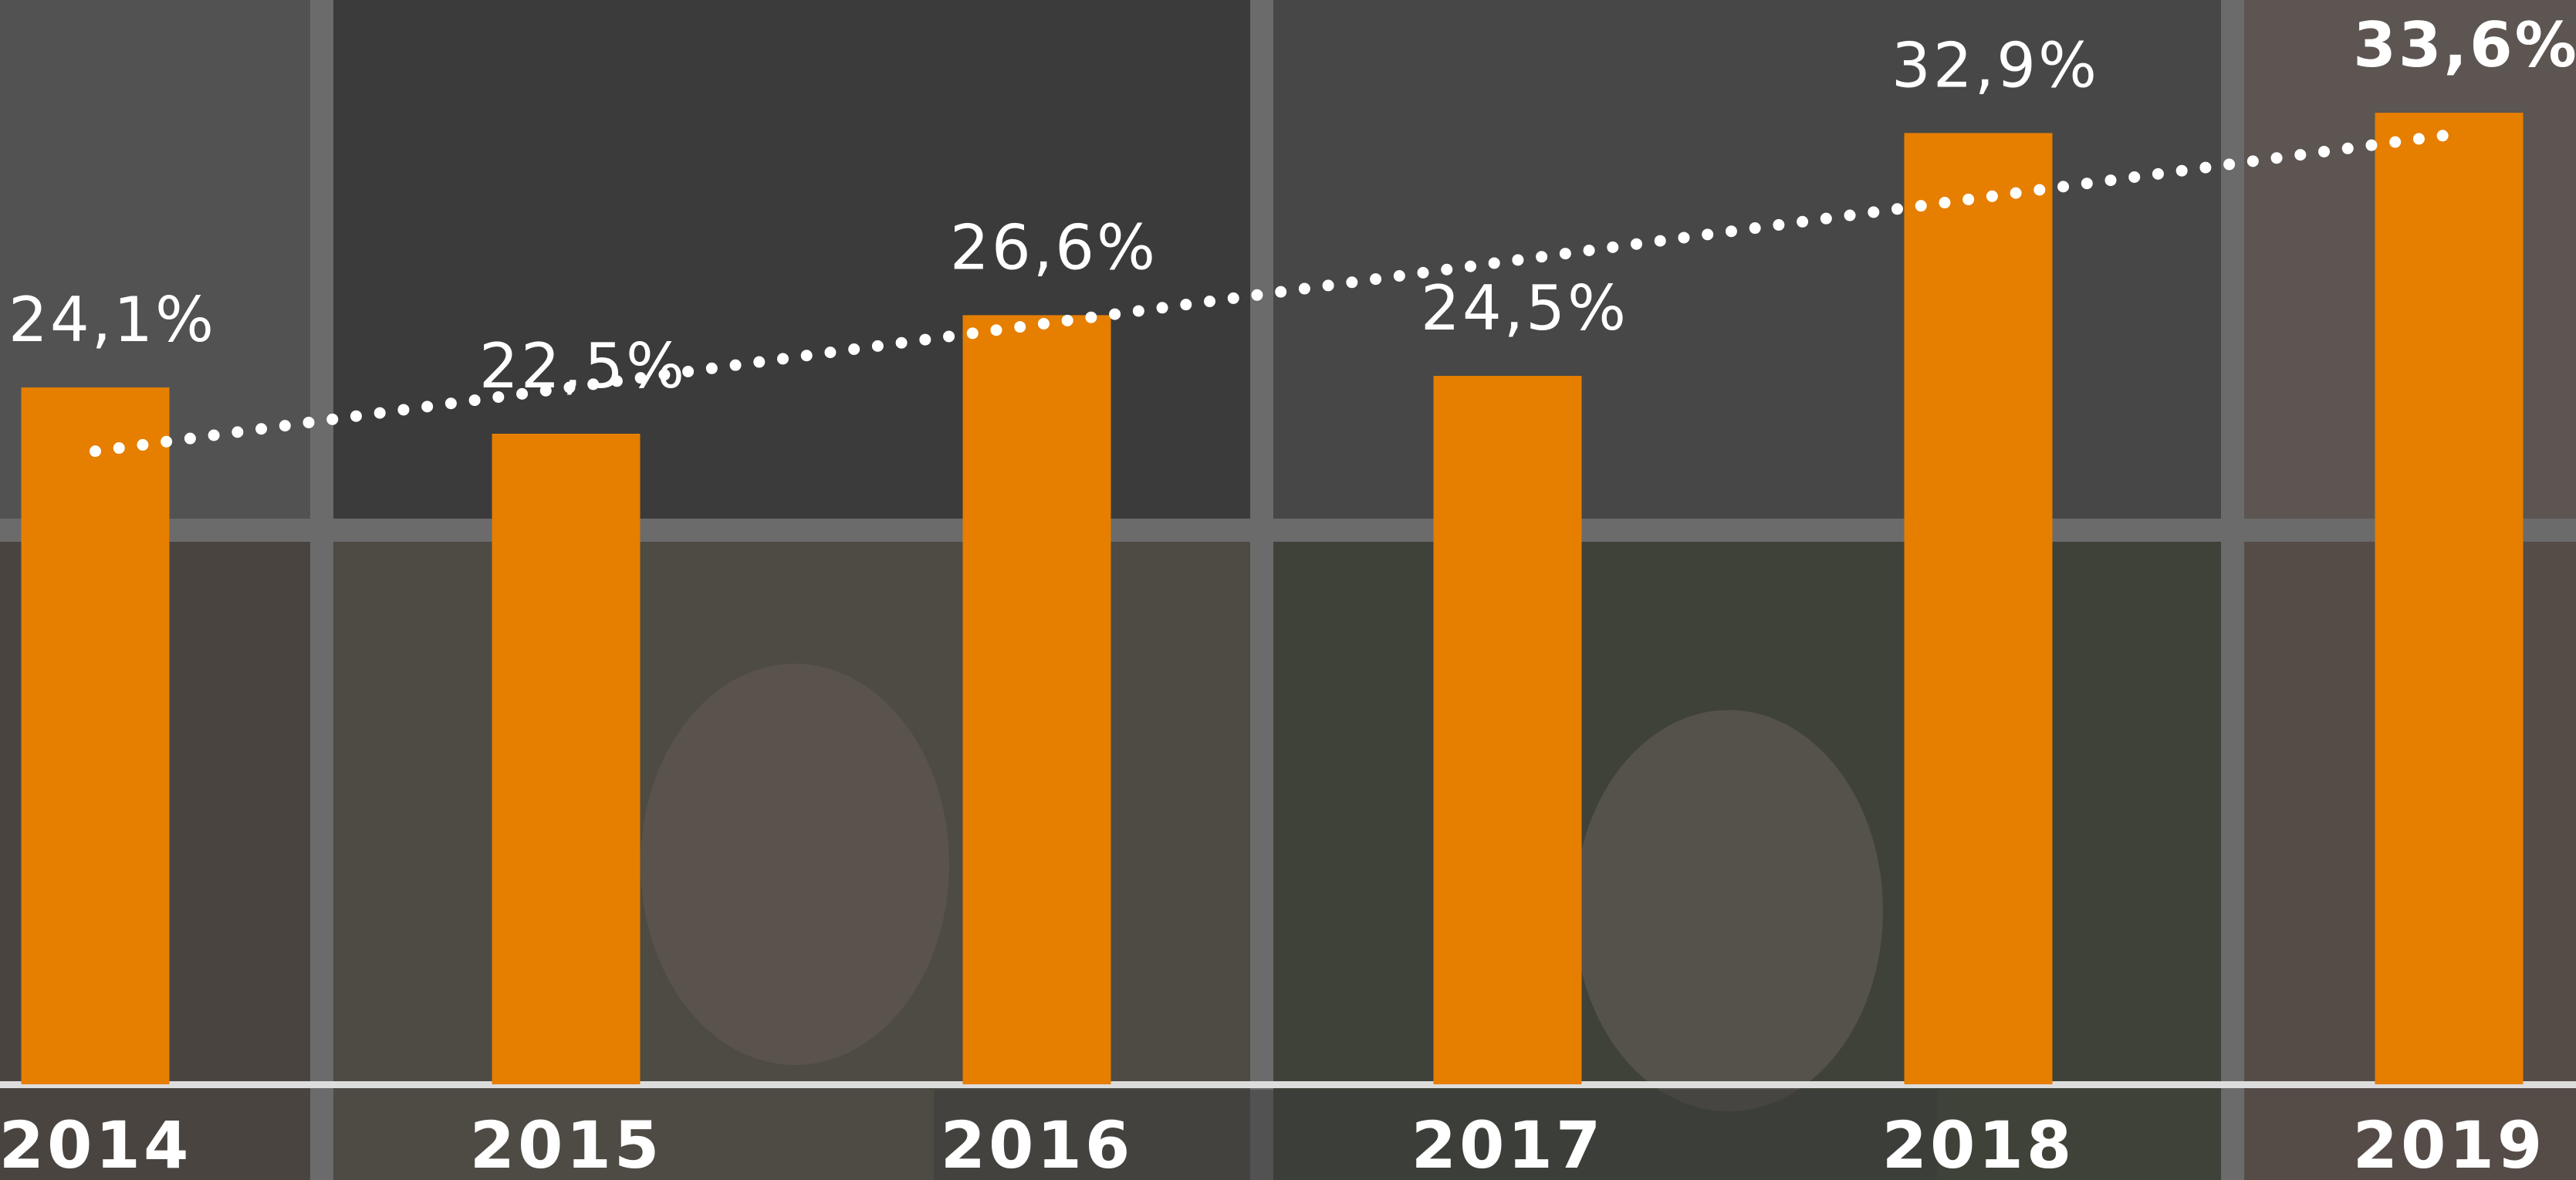 The height and width of the screenshot is (1180, 2576). What do you see at coordinates (1288, 1084) in the screenshot?
I see `baseline` at bounding box center [1288, 1084].